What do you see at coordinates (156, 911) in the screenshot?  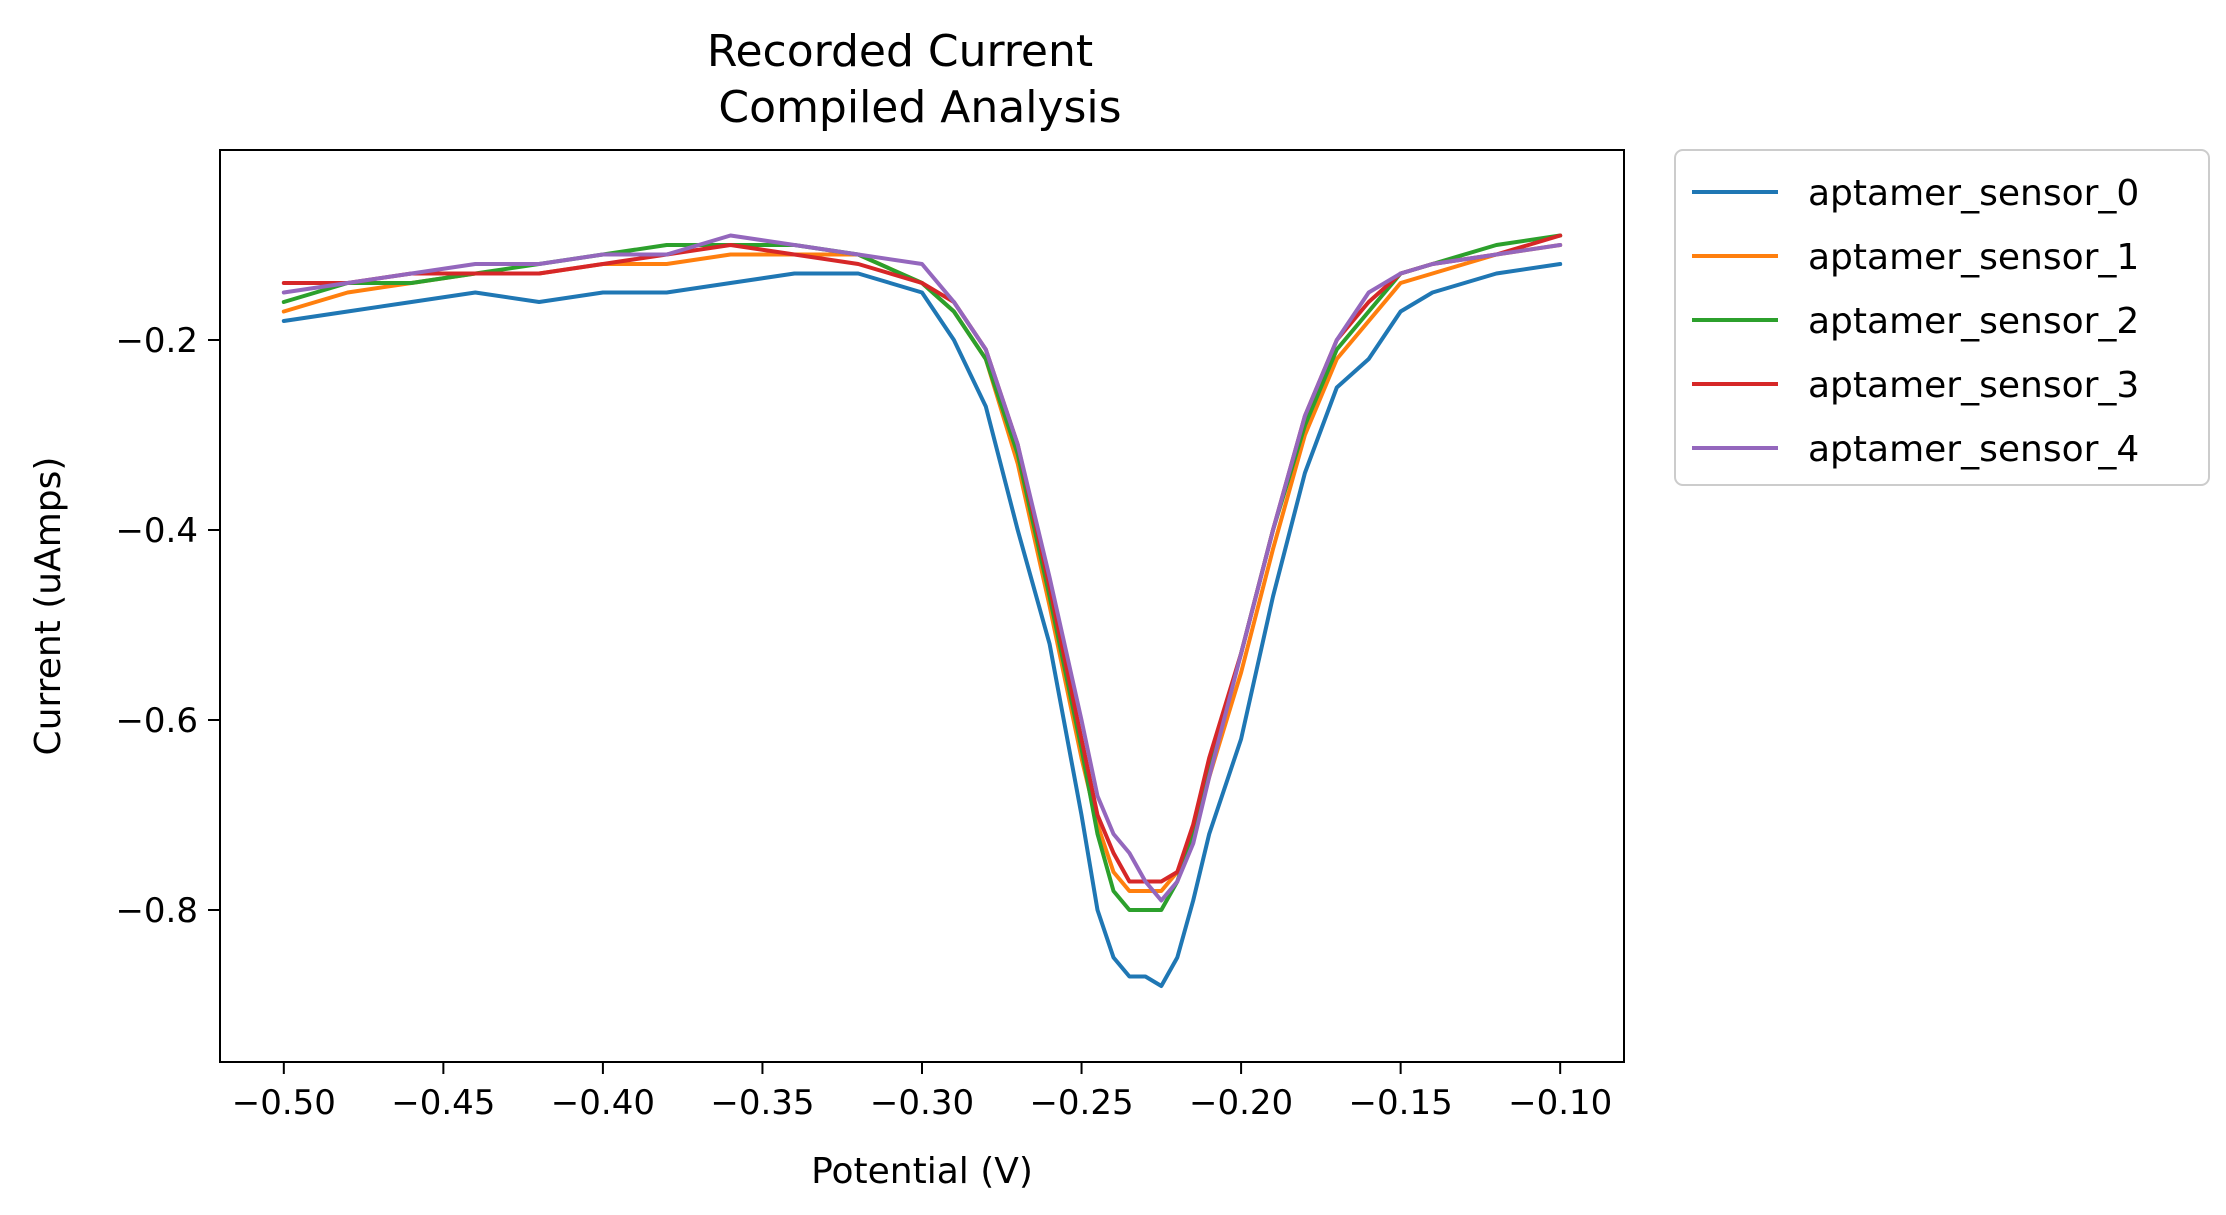 I see `y-tick-label: −0.8` at bounding box center [156, 911].